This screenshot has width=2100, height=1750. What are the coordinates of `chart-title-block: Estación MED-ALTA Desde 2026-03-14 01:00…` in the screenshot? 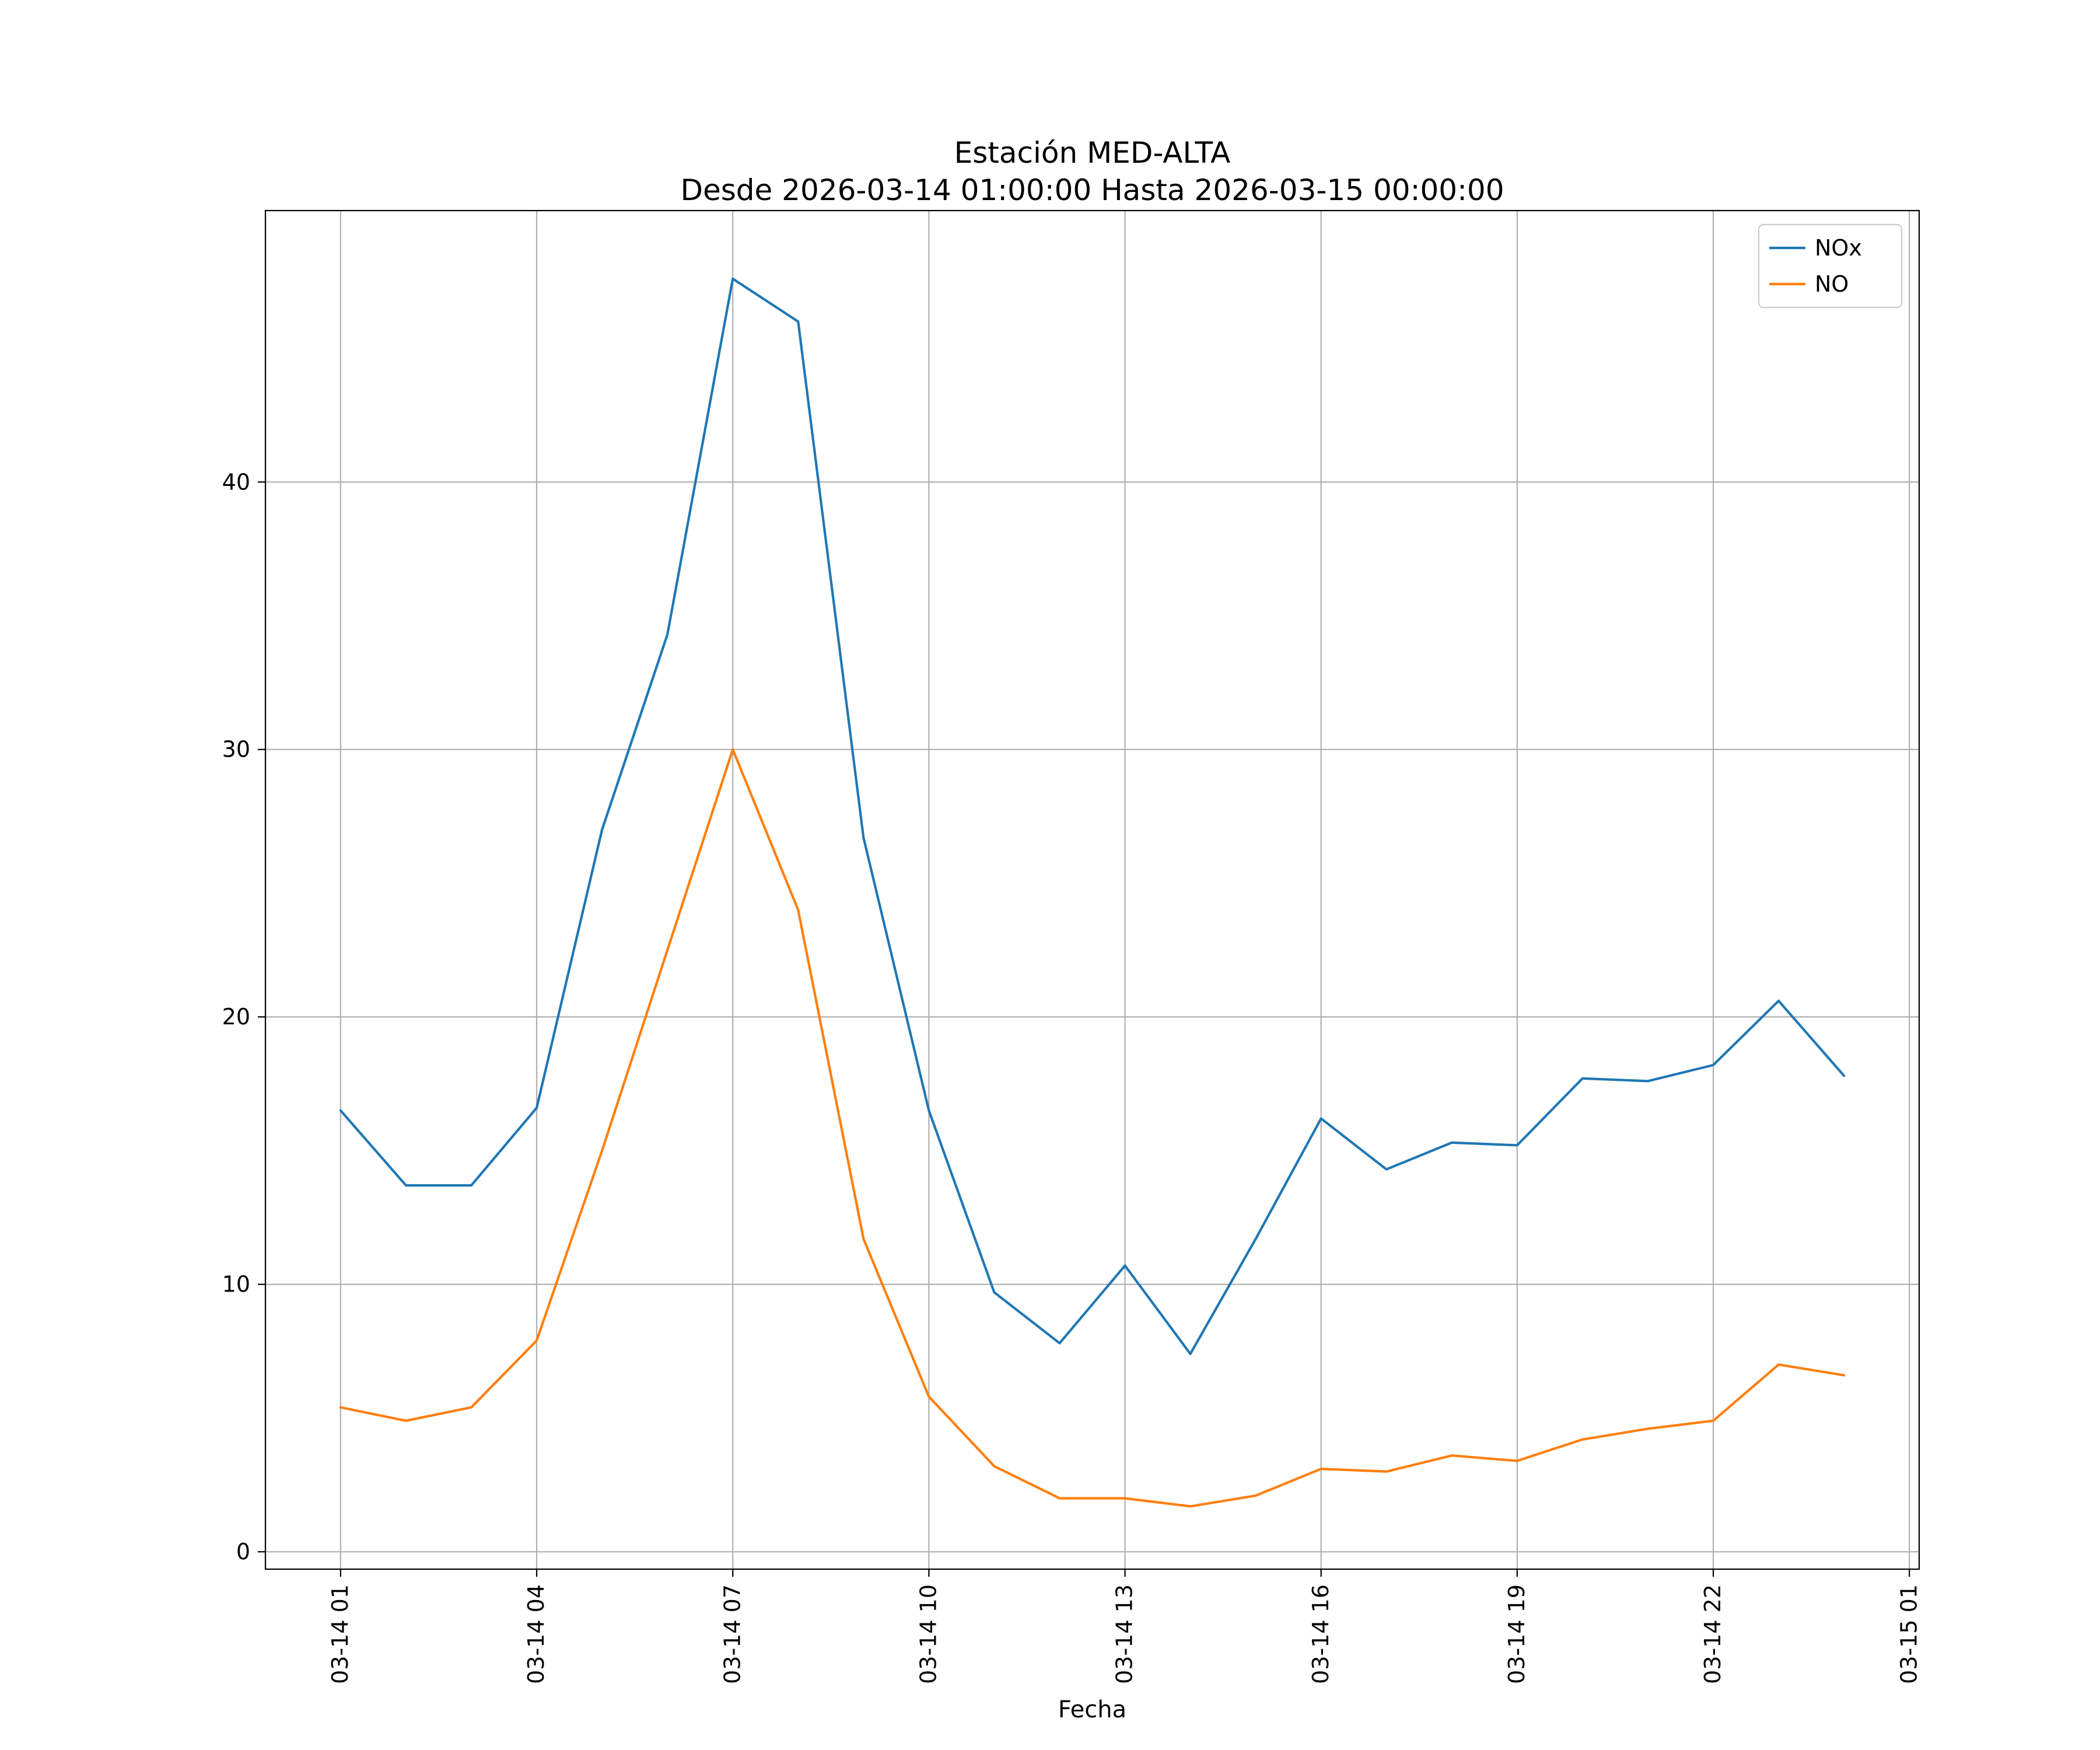 It's located at (1092, 171).